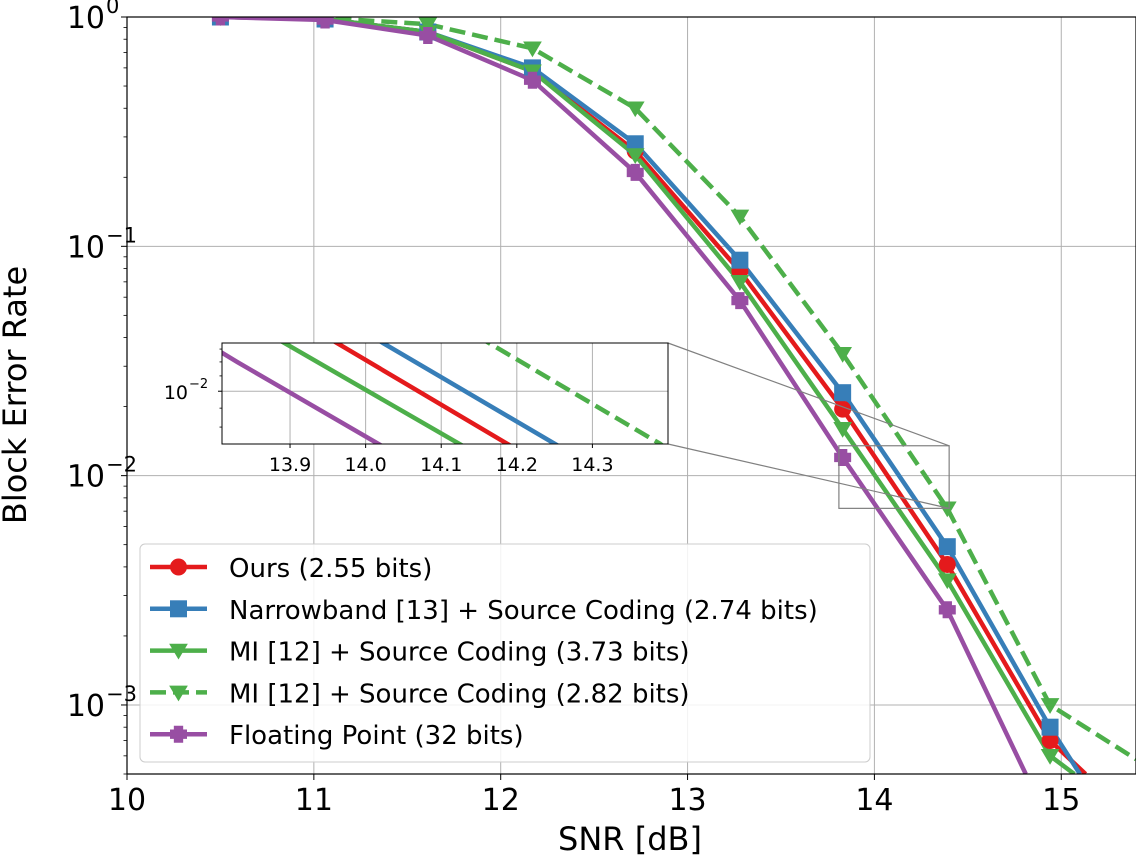 The height and width of the screenshot is (855, 1136). Describe the element at coordinates (874, 800) in the screenshot. I see `x-tick-label: 14` at that location.